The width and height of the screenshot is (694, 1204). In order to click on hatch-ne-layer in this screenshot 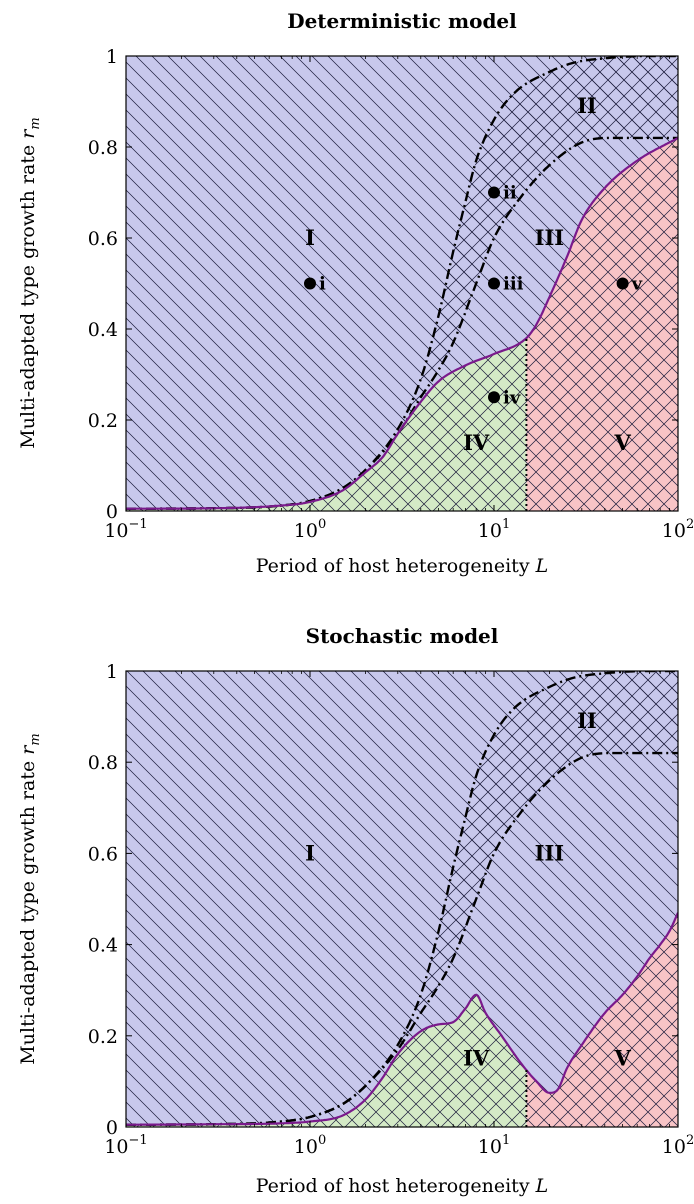, I will do `click(402, 1019)`.